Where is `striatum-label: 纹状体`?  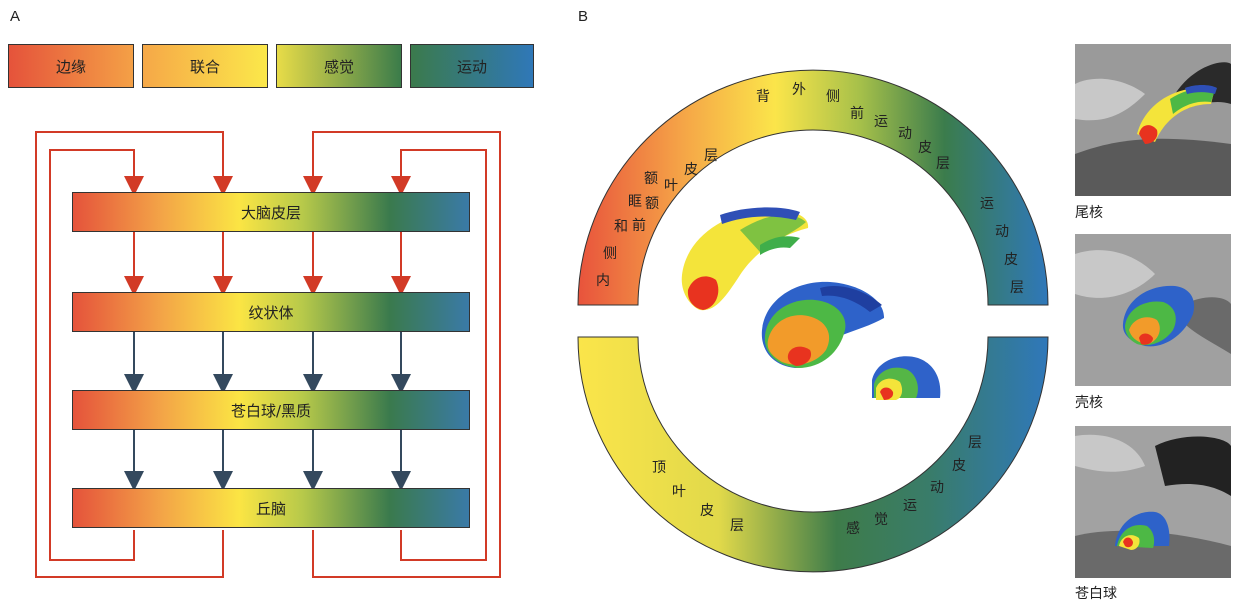 striatum-label: 纹状体 is located at coordinates (271, 312).